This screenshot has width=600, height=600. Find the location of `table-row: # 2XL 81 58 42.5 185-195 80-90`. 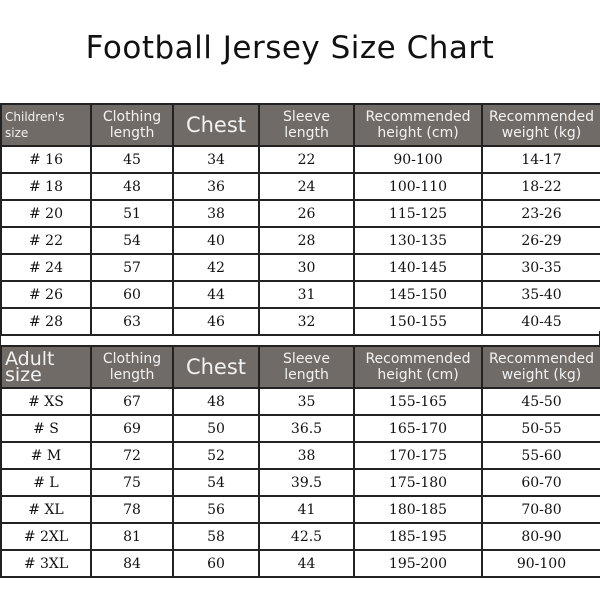

table-row: # 2XL 81 58 42.5 185-195 80-90 is located at coordinates (300, 536).